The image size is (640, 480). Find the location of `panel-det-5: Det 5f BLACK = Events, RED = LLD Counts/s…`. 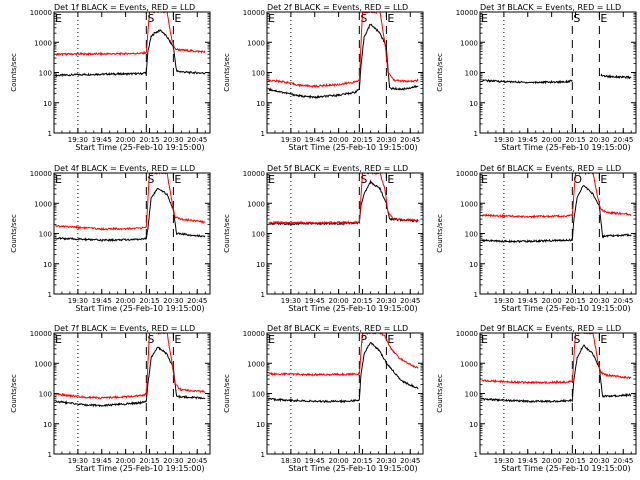

panel-det-5: Det 5f BLACK = Events, RED = LLD Counts/s… is located at coordinates (323, 238).